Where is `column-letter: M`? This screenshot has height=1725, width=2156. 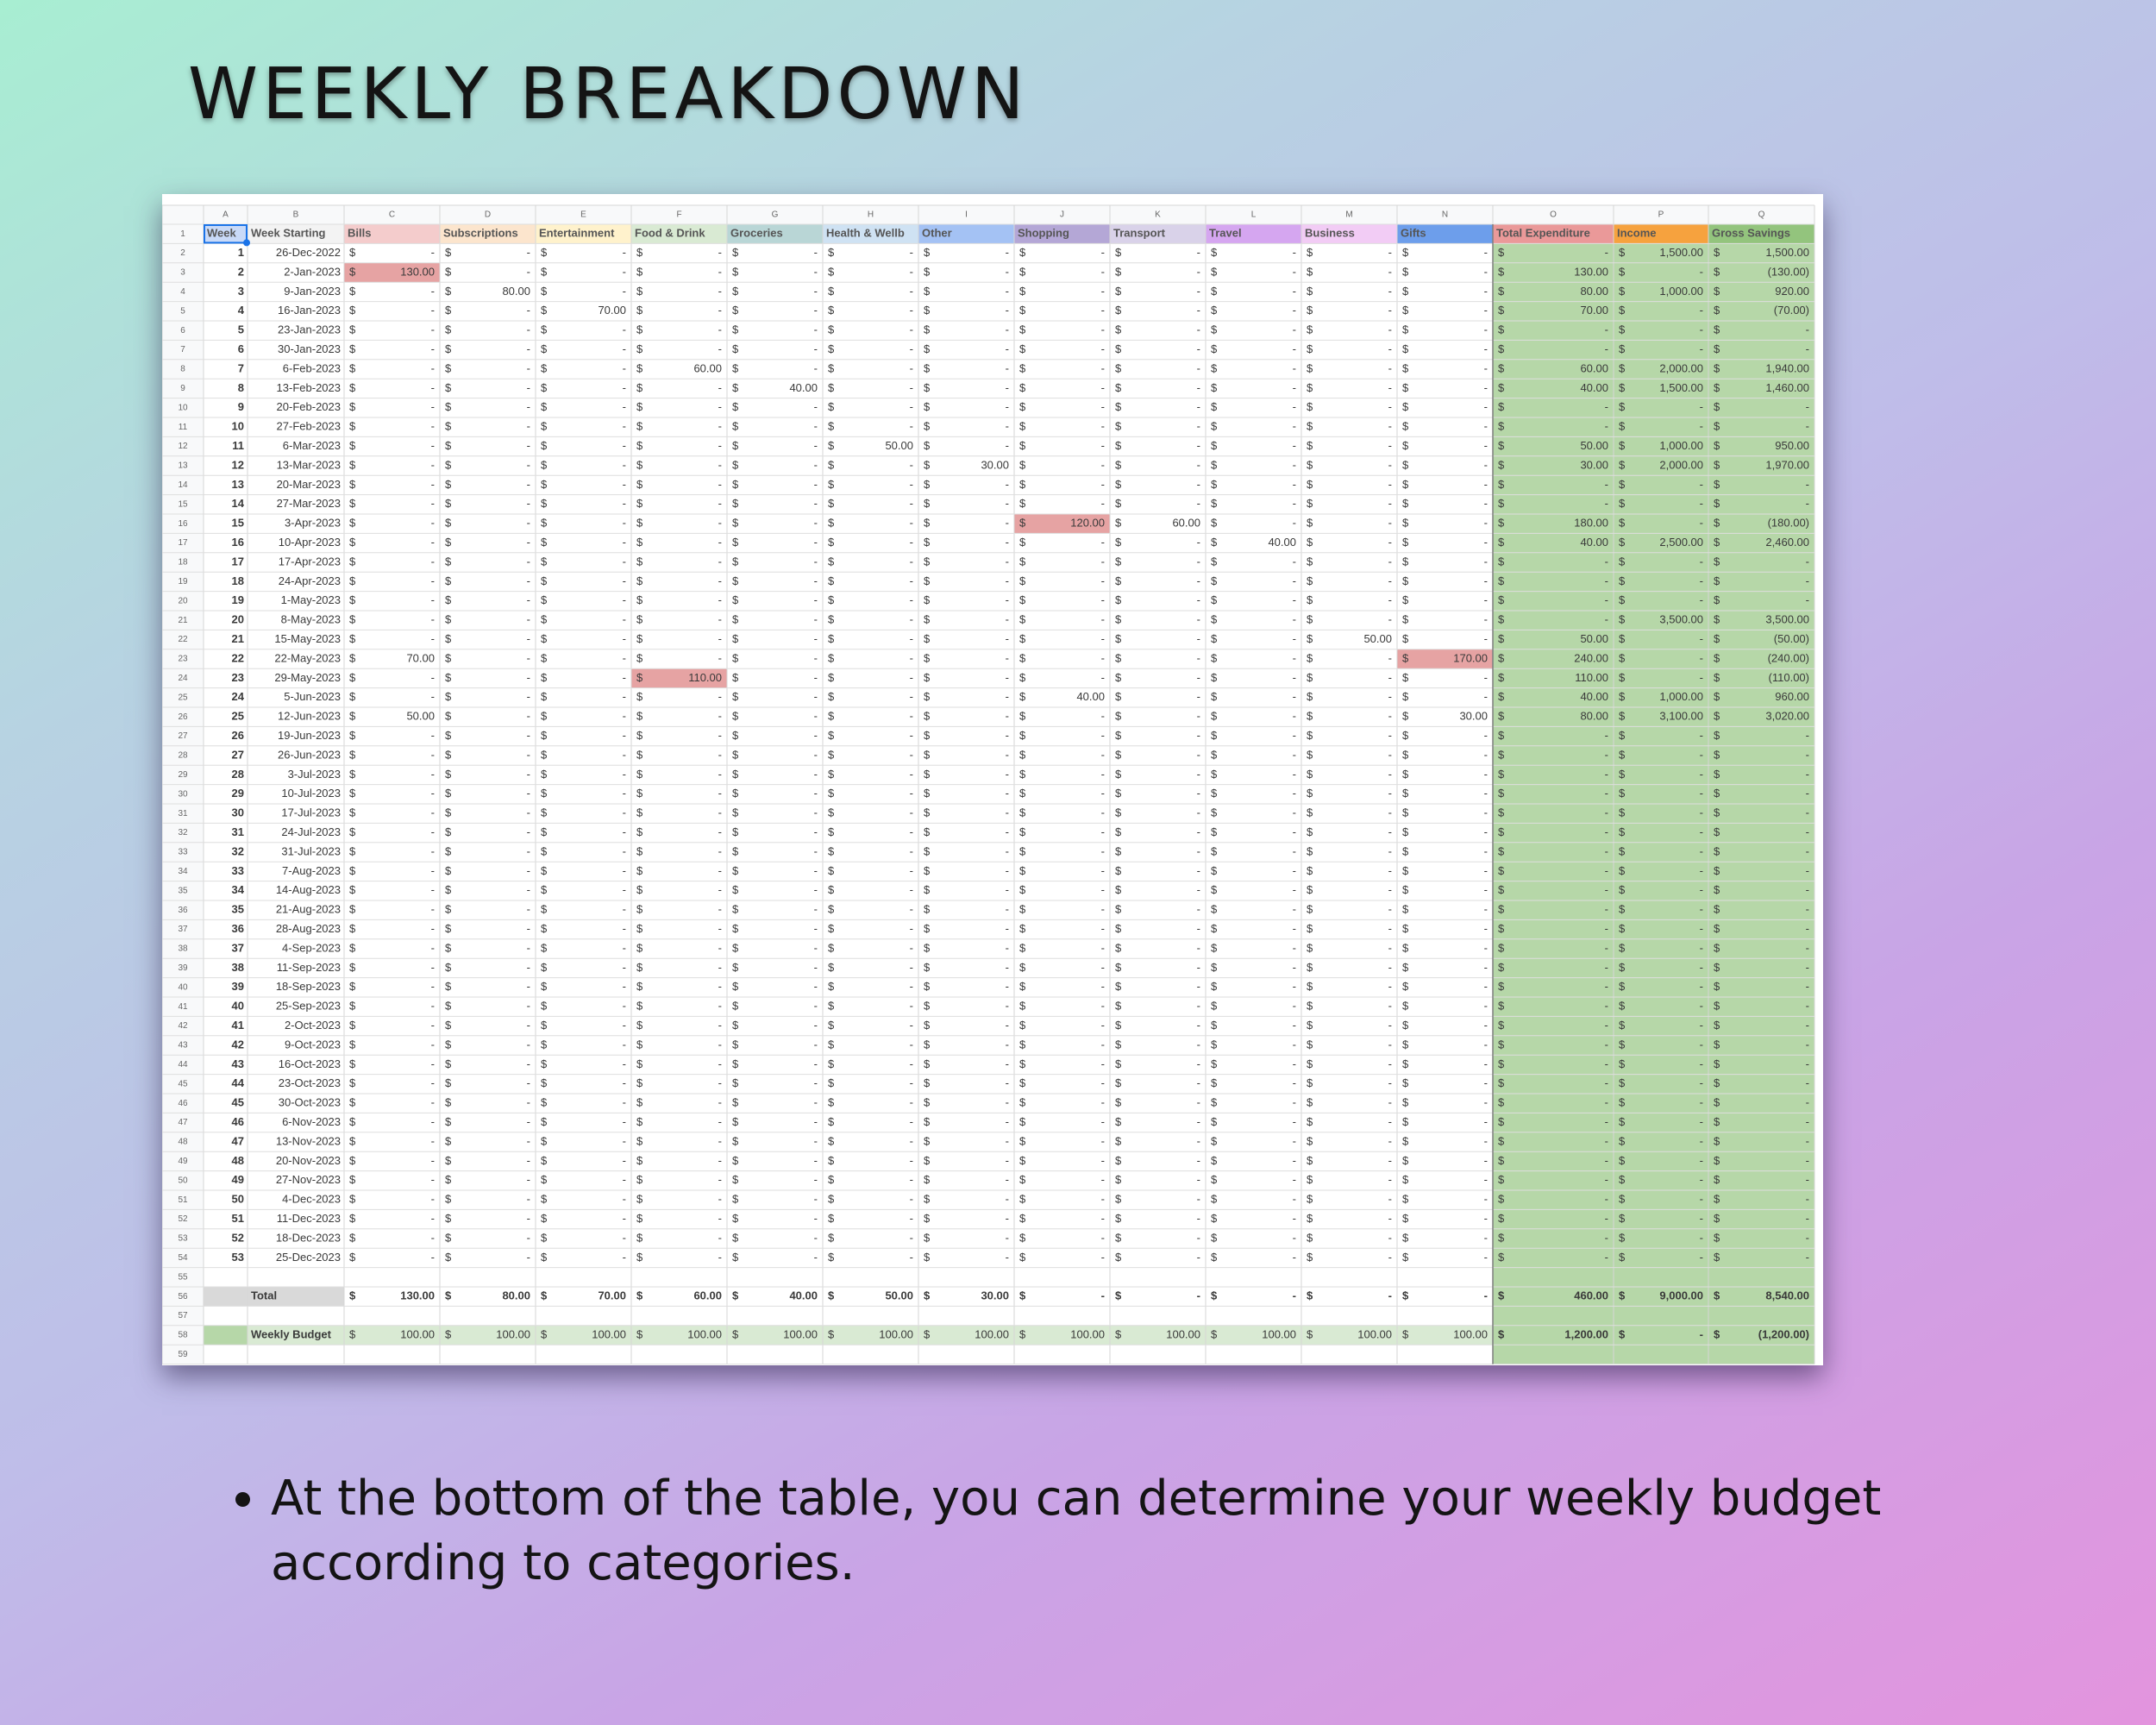
column-letter: M is located at coordinates (1348, 215).